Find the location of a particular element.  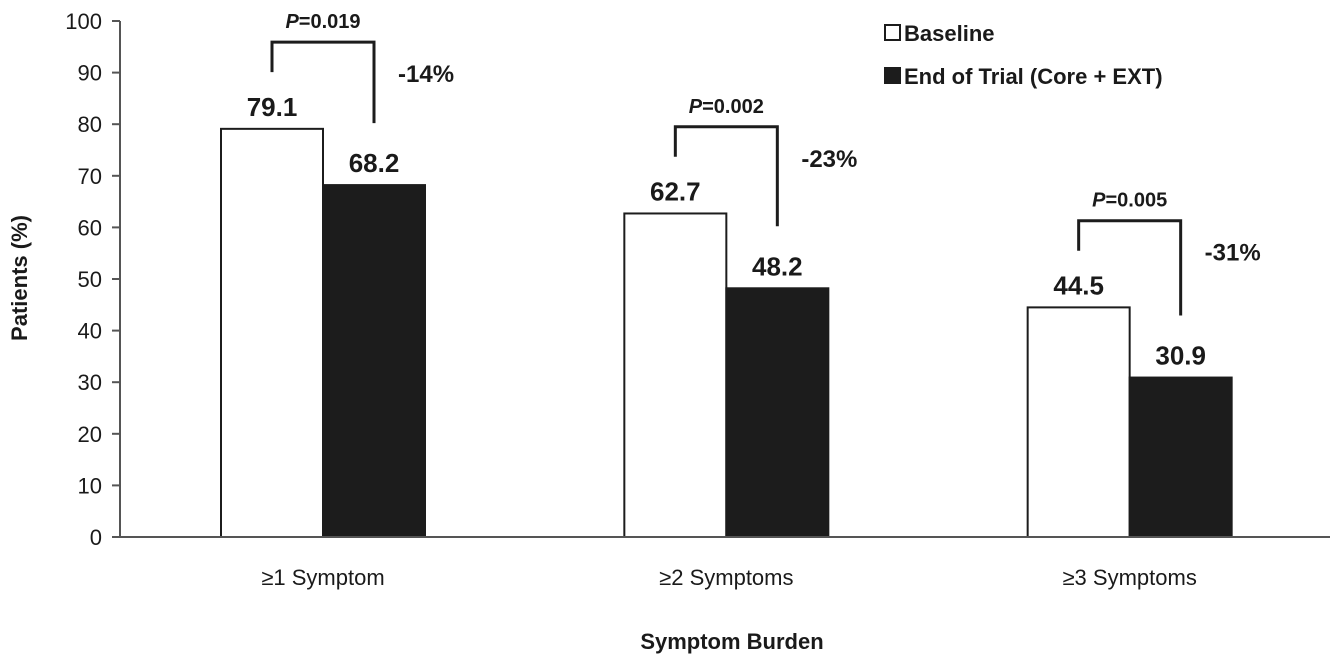

p-value-label: P=0.019 is located at coordinates (322, 22).